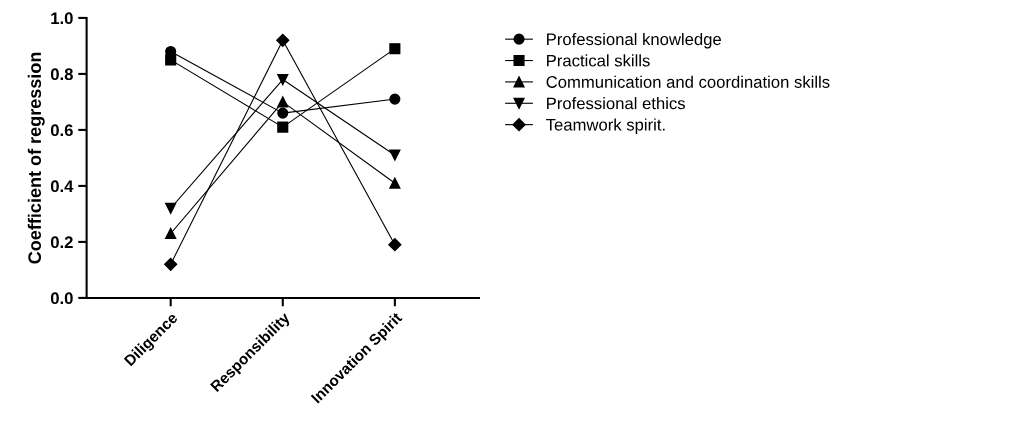 This screenshot has height=448, width=1019. What do you see at coordinates (61, 74) in the screenshot?
I see `y-tick-label: 0.8` at bounding box center [61, 74].